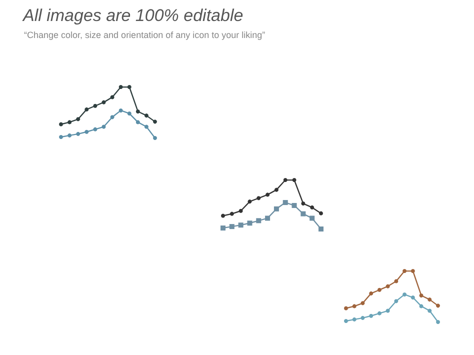  Describe the element at coordinates (145, 35) in the screenshot. I see `chart-subtitle: “Change color, size and orientation of any icon to your liking”` at that location.